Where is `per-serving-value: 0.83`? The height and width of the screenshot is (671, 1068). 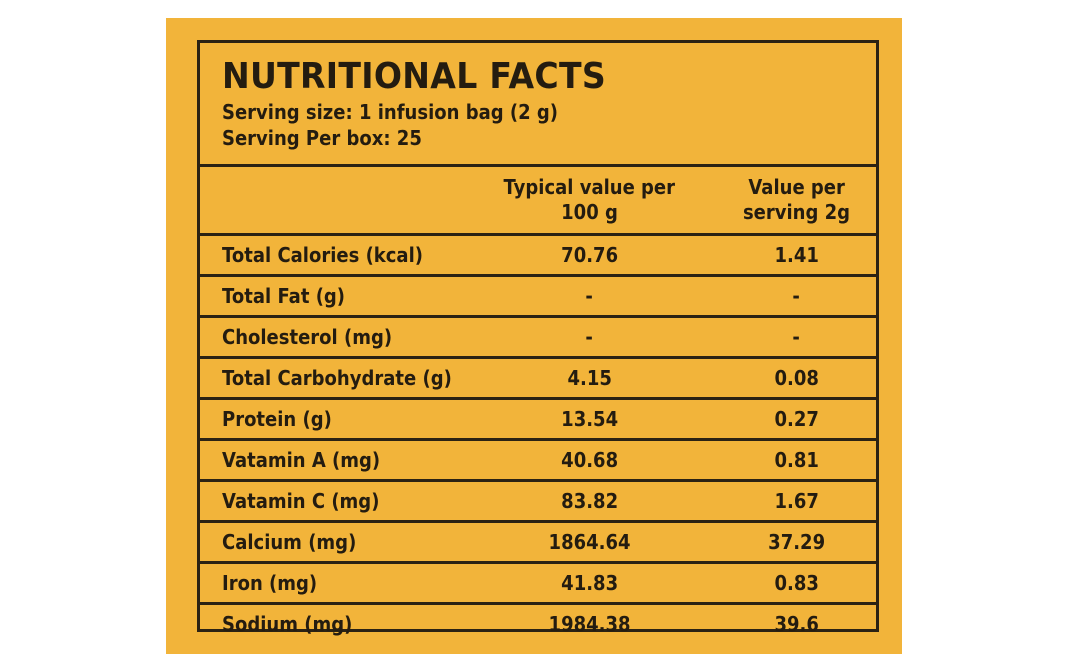 per-serving-value: 0.83 is located at coordinates (796, 583).